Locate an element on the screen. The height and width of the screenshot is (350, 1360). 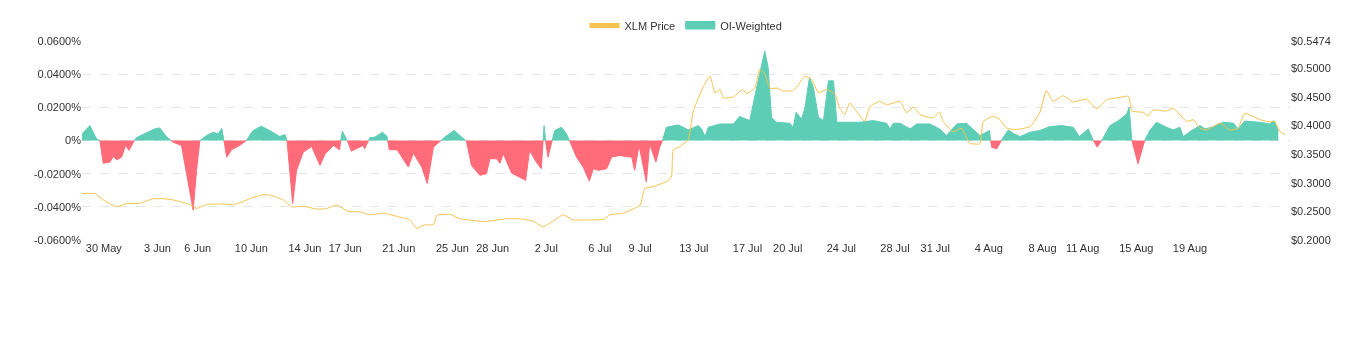
y-tick-label: 0% is located at coordinates (73, 140).